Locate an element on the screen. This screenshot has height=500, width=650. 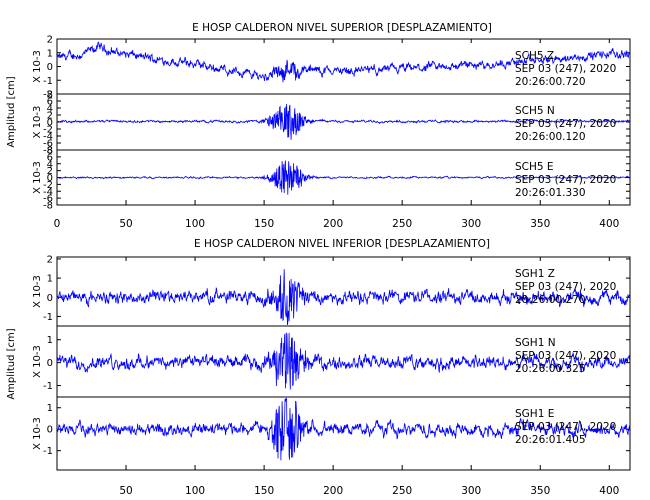
panel-frame is located at coordinates (343, 433).